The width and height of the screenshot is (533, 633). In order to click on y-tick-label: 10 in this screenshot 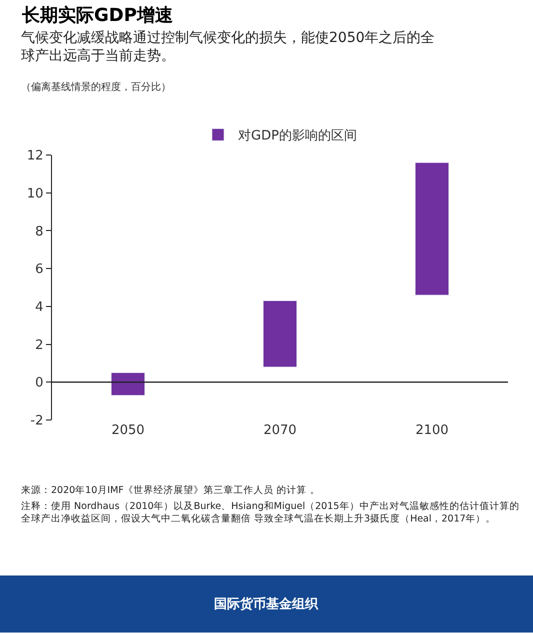, I will do `click(35, 194)`.